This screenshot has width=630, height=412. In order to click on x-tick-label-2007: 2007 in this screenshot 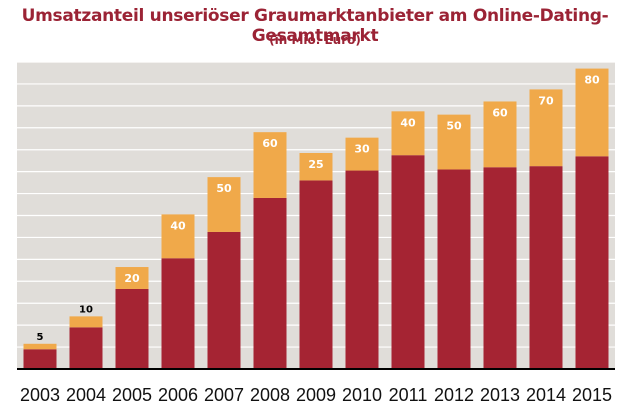, I will do `click(224, 395)`.